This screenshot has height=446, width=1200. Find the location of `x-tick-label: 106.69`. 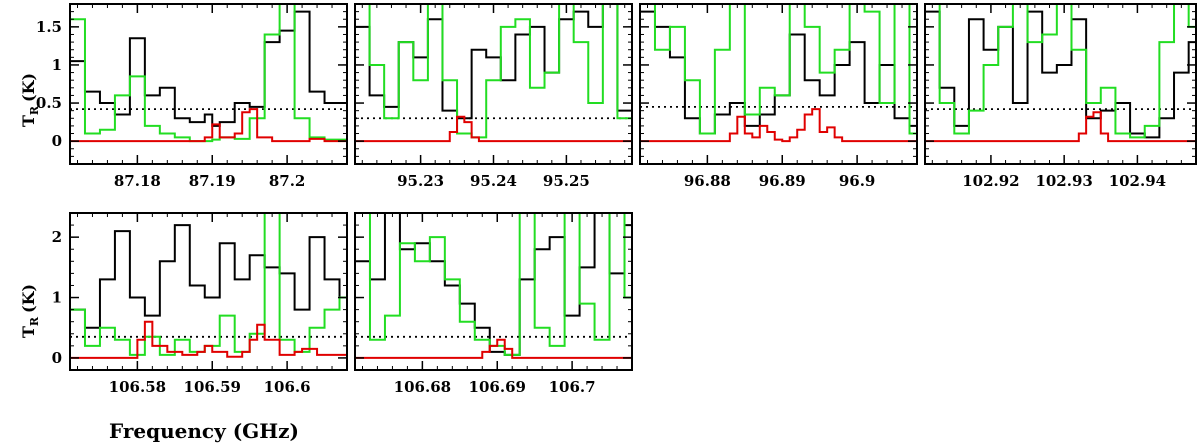

x-tick-label: 106.69 is located at coordinates (497, 387).